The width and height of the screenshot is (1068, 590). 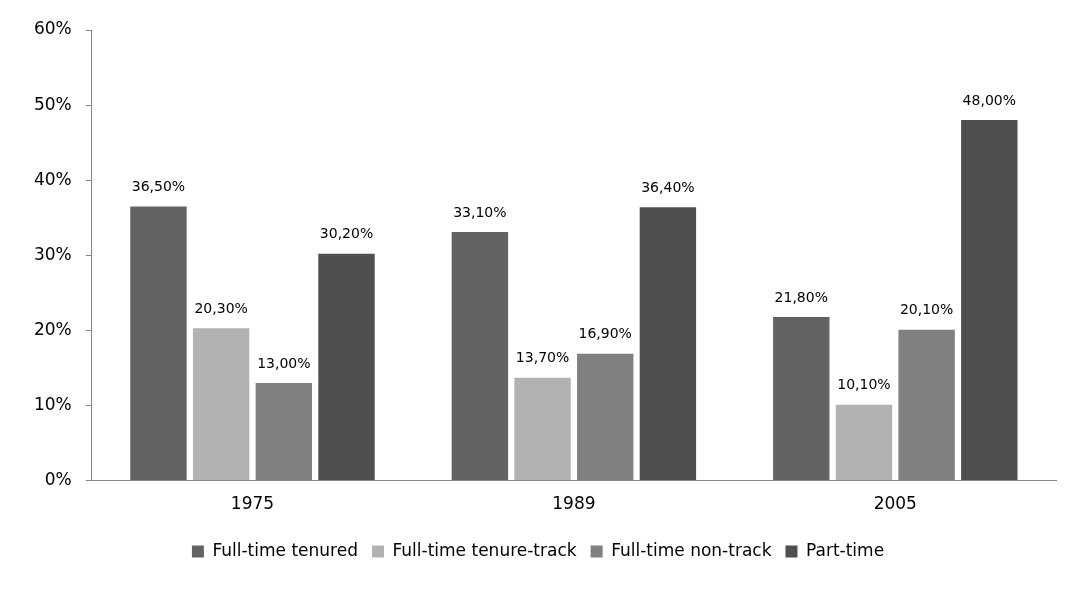 I want to click on x-tick-label: 2005, so click(x=895, y=503).